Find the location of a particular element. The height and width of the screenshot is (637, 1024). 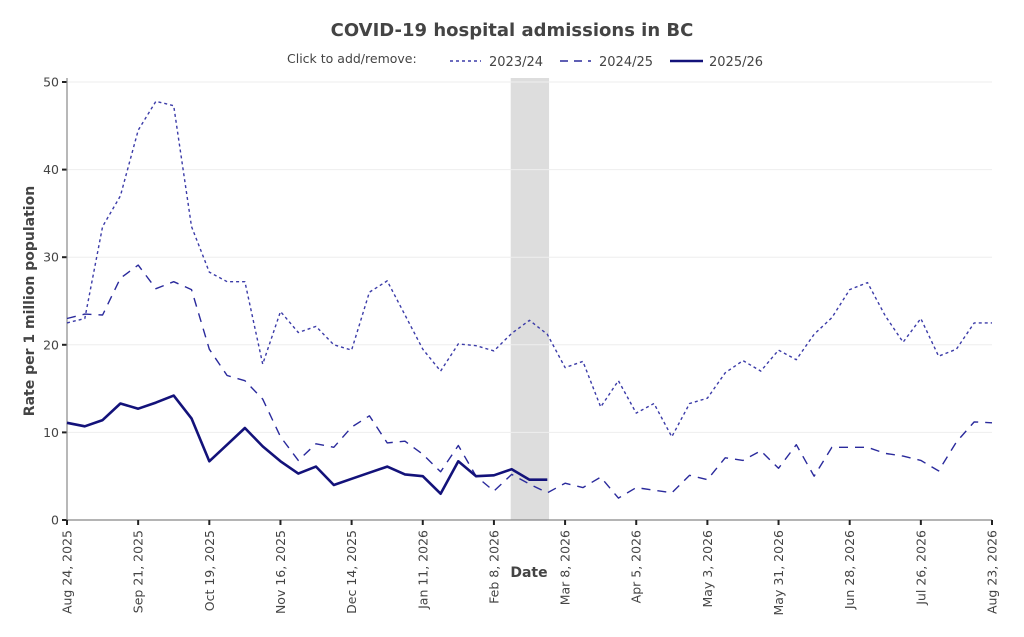

y-axis-title: Rate per 1 million population is located at coordinates (30, 301).